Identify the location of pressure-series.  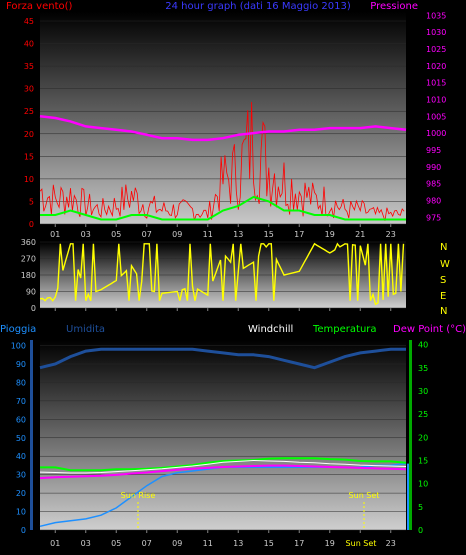
(223, 128).